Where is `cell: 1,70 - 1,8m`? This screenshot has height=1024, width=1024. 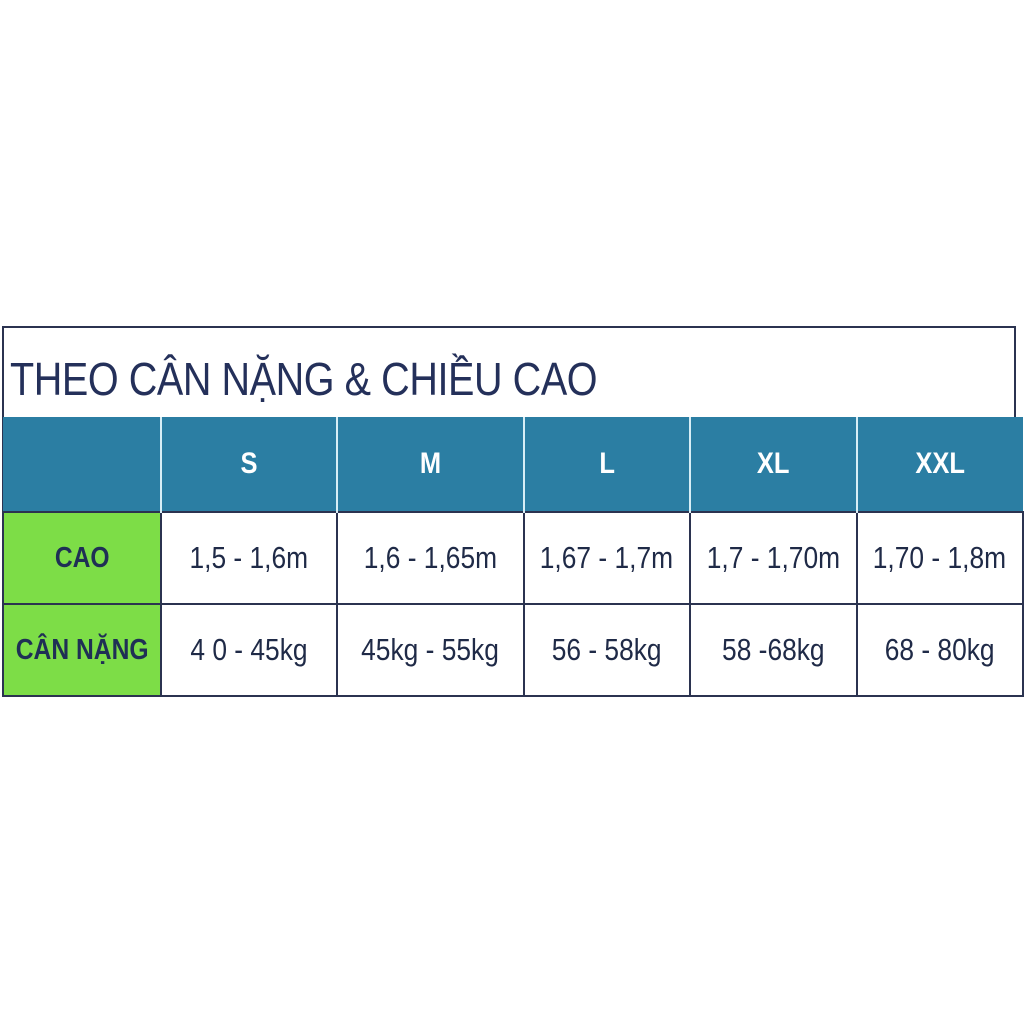 cell: 1,70 - 1,8m is located at coordinates (939, 558).